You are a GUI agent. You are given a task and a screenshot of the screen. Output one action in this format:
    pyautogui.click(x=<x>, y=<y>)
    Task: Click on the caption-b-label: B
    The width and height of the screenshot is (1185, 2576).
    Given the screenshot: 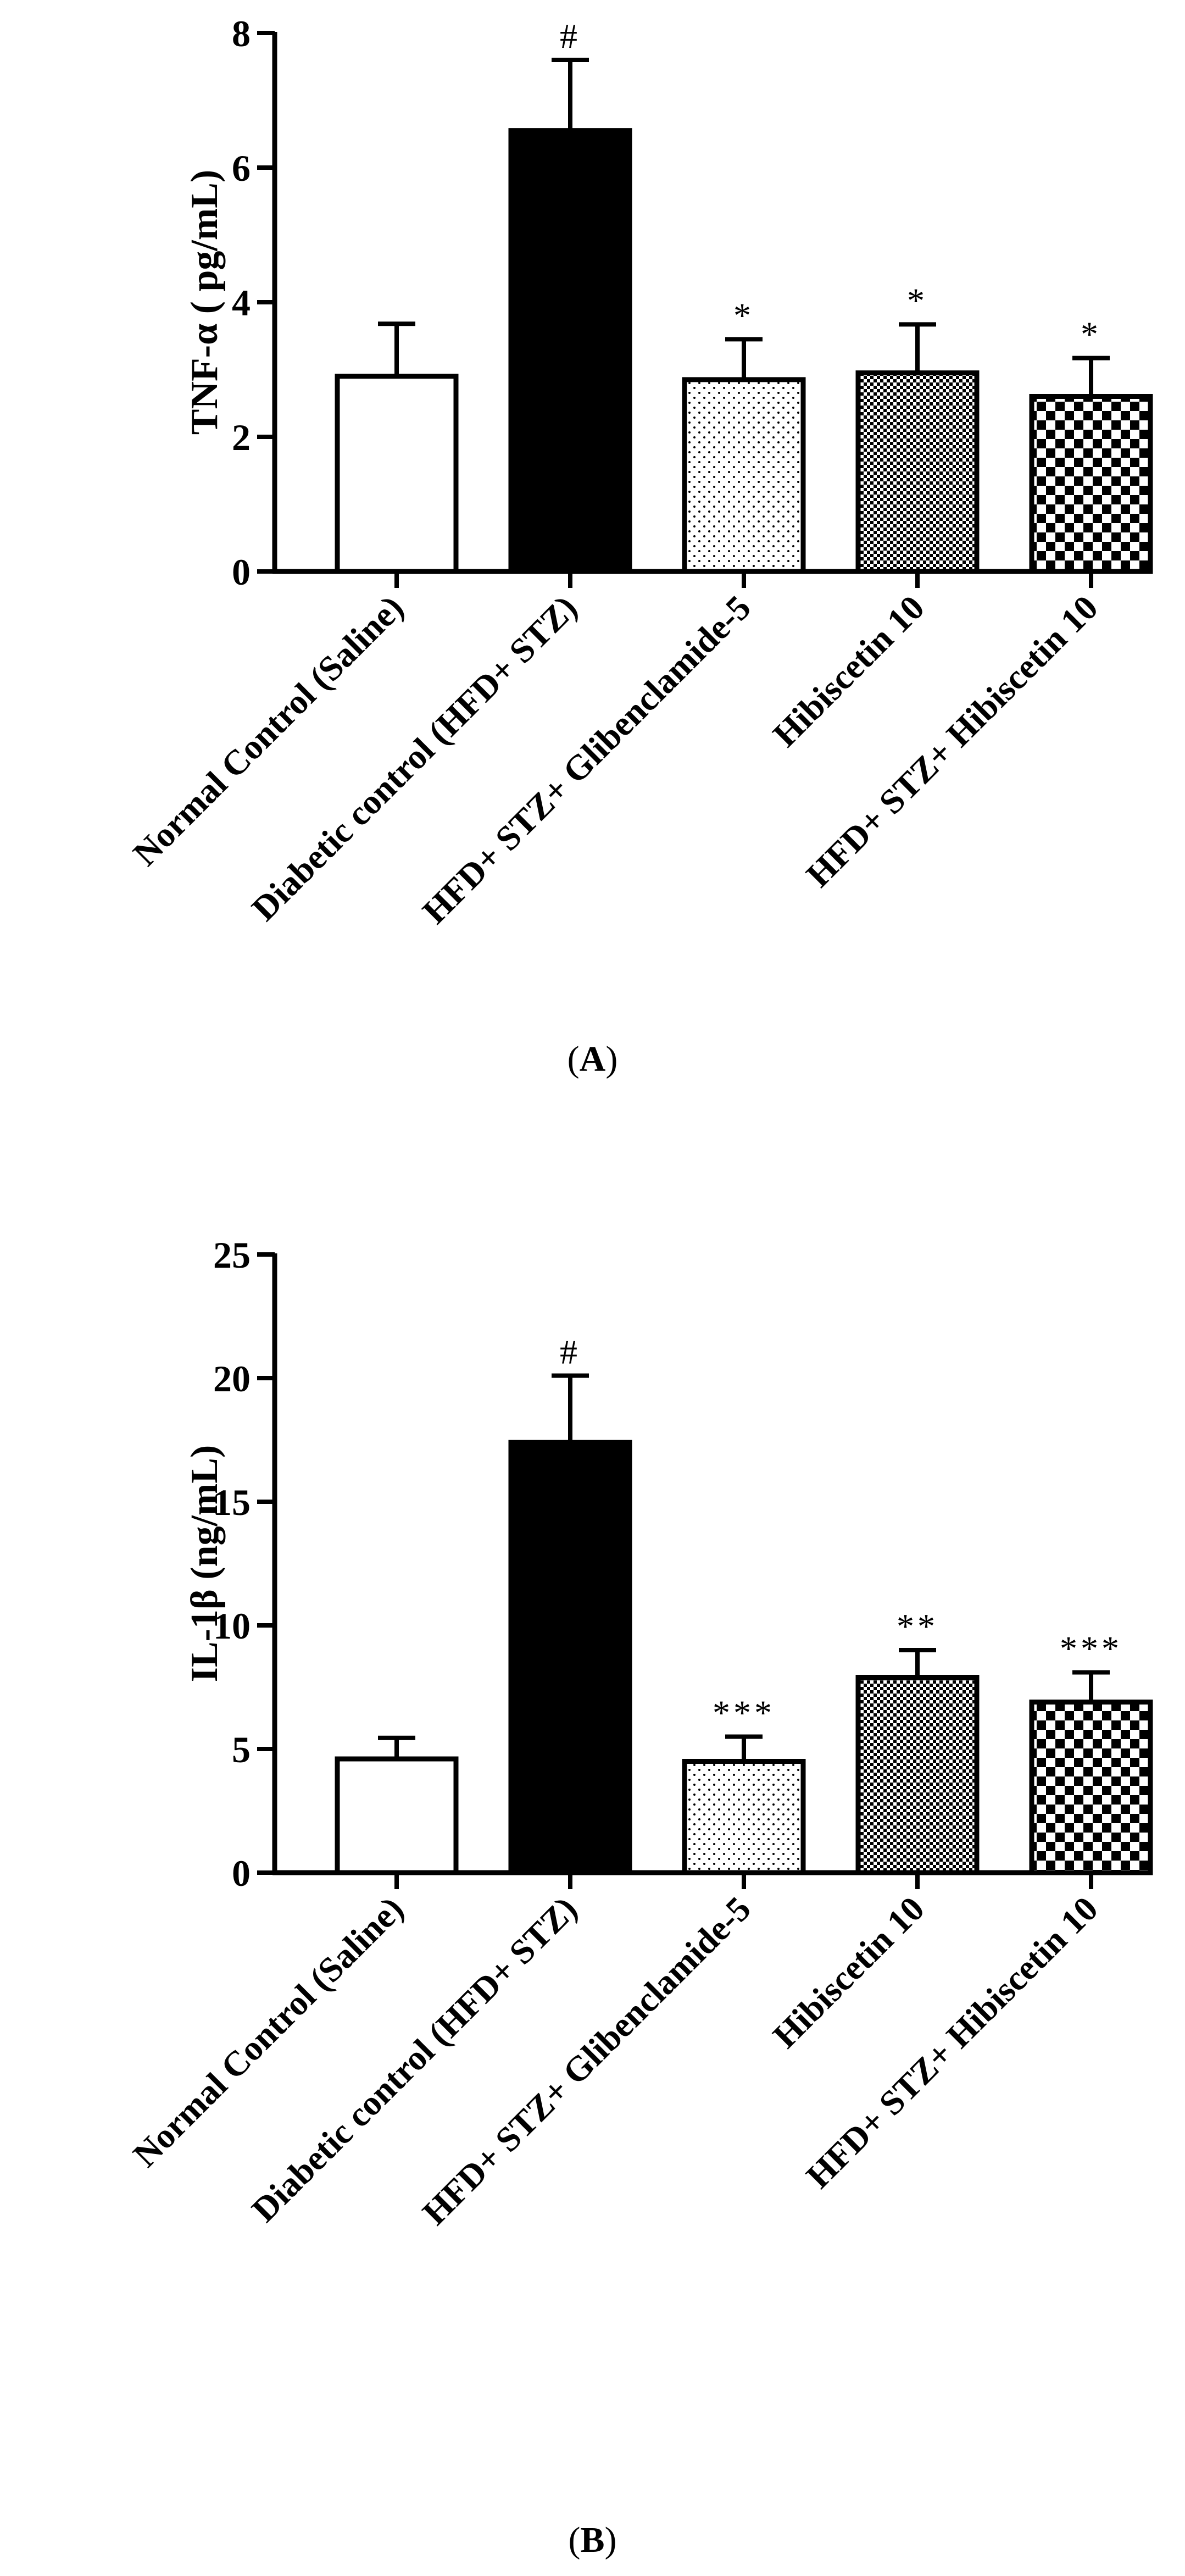 What is the action you would take?
    pyautogui.click(x=592, y=2540)
    